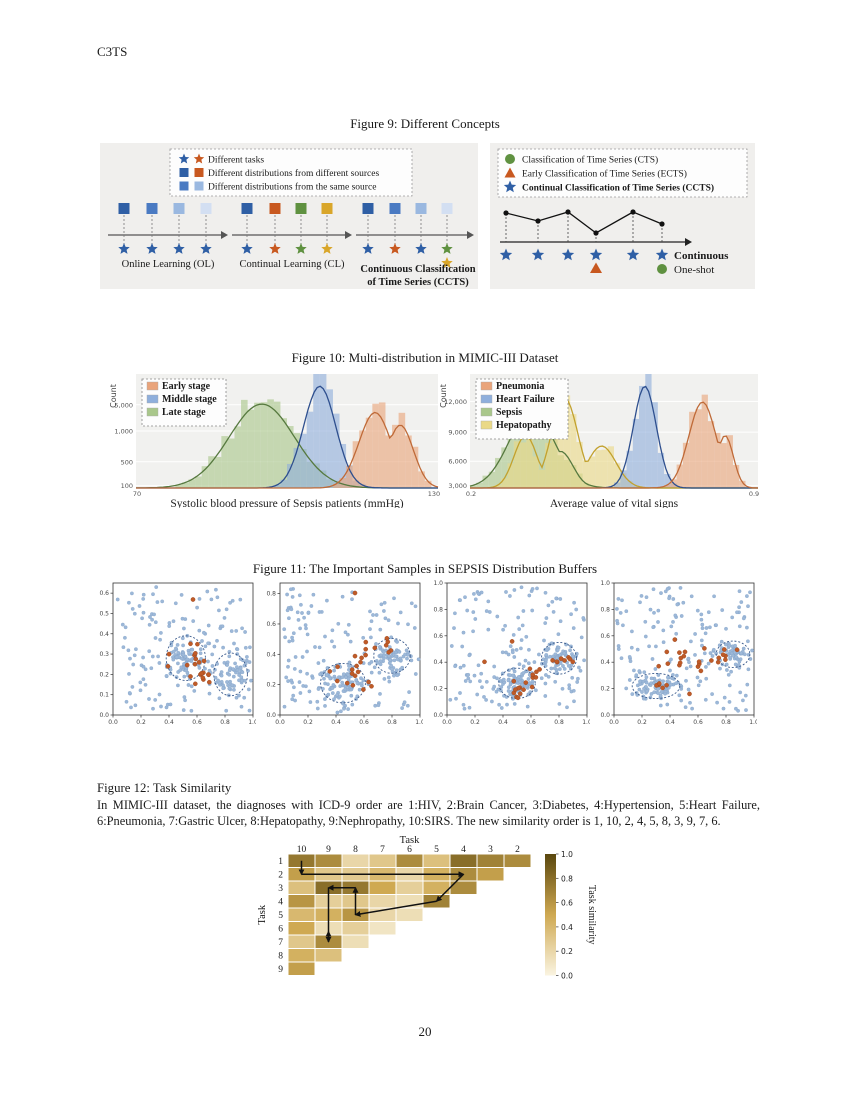 The width and height of the screenshot is (850, 1100). What do you see at coordinates (381, 901) in the screenshot?
I see `similarity-order-arrows` at bounding box center [381, 901].